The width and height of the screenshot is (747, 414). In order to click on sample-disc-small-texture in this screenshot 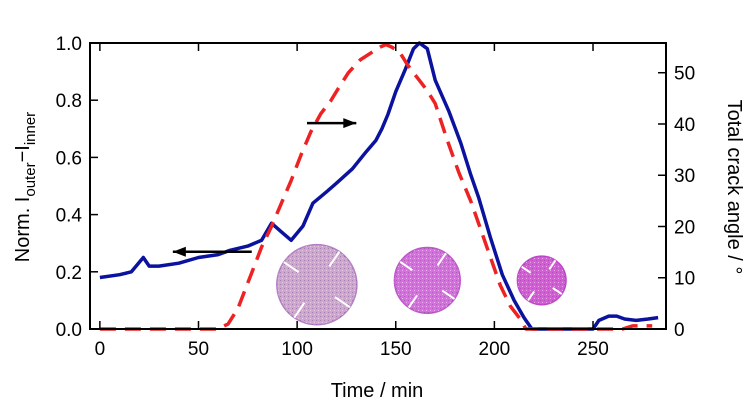, I will do `click(542, 280)`.